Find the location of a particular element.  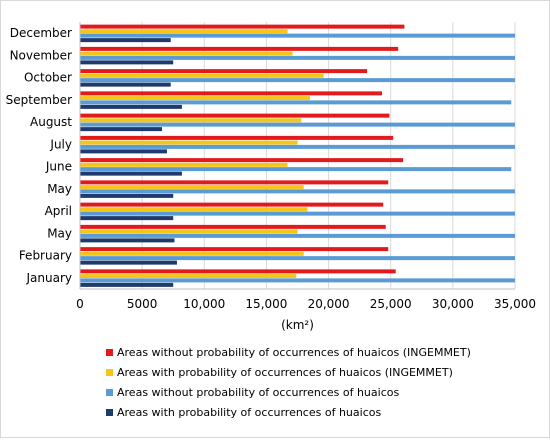

category-label: December is located at coordinates (41, 33).